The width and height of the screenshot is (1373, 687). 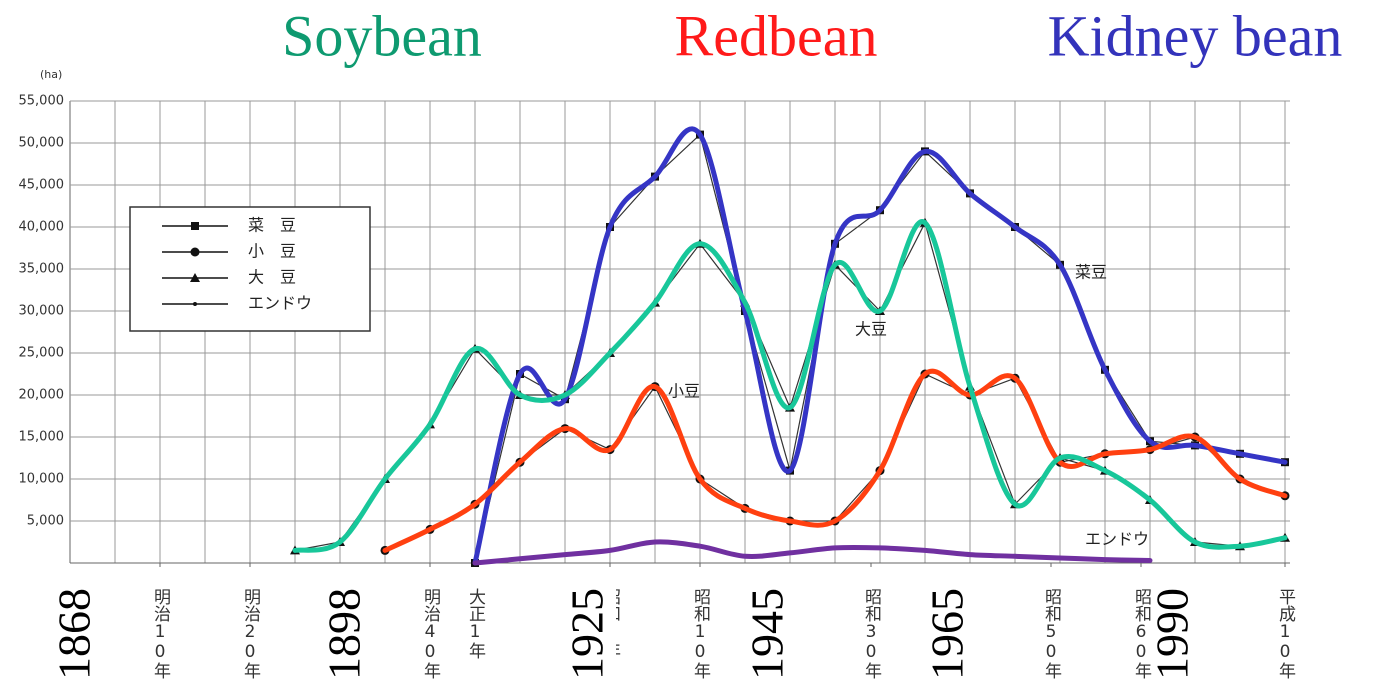 I want to click on x-tick-label: 昭和60年, so click(x=1141, y=633).